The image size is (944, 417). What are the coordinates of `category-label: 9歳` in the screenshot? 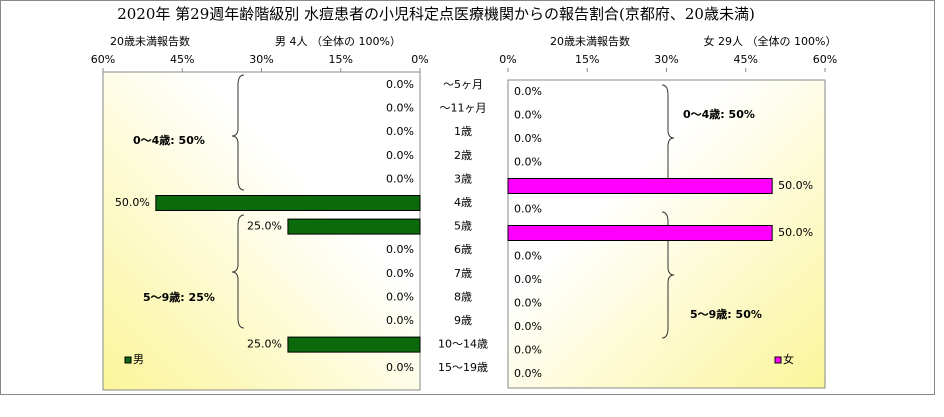 It's located at (463, 320).